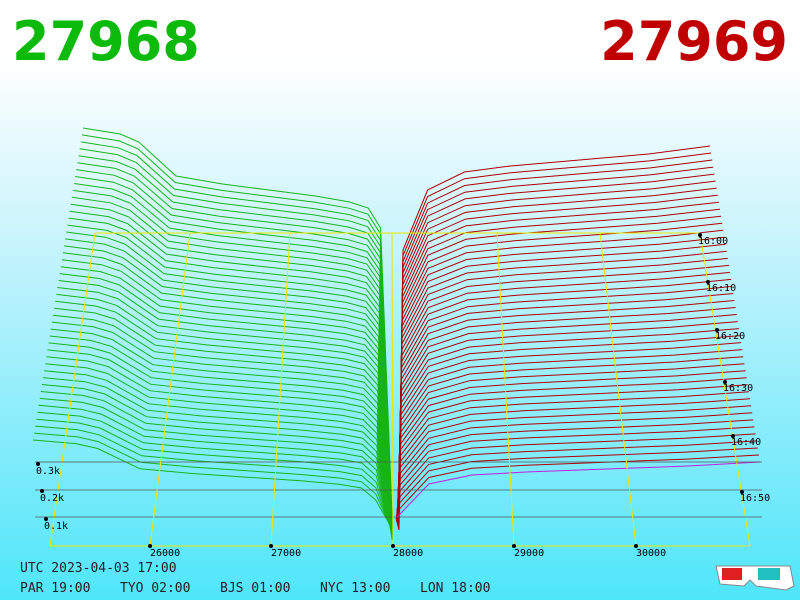 The image size is (800, 600). What do you see at coordinates (746, 442) in the screenshot?
I see `time-tick-label: 16:40` at bounding box center [746, 442].